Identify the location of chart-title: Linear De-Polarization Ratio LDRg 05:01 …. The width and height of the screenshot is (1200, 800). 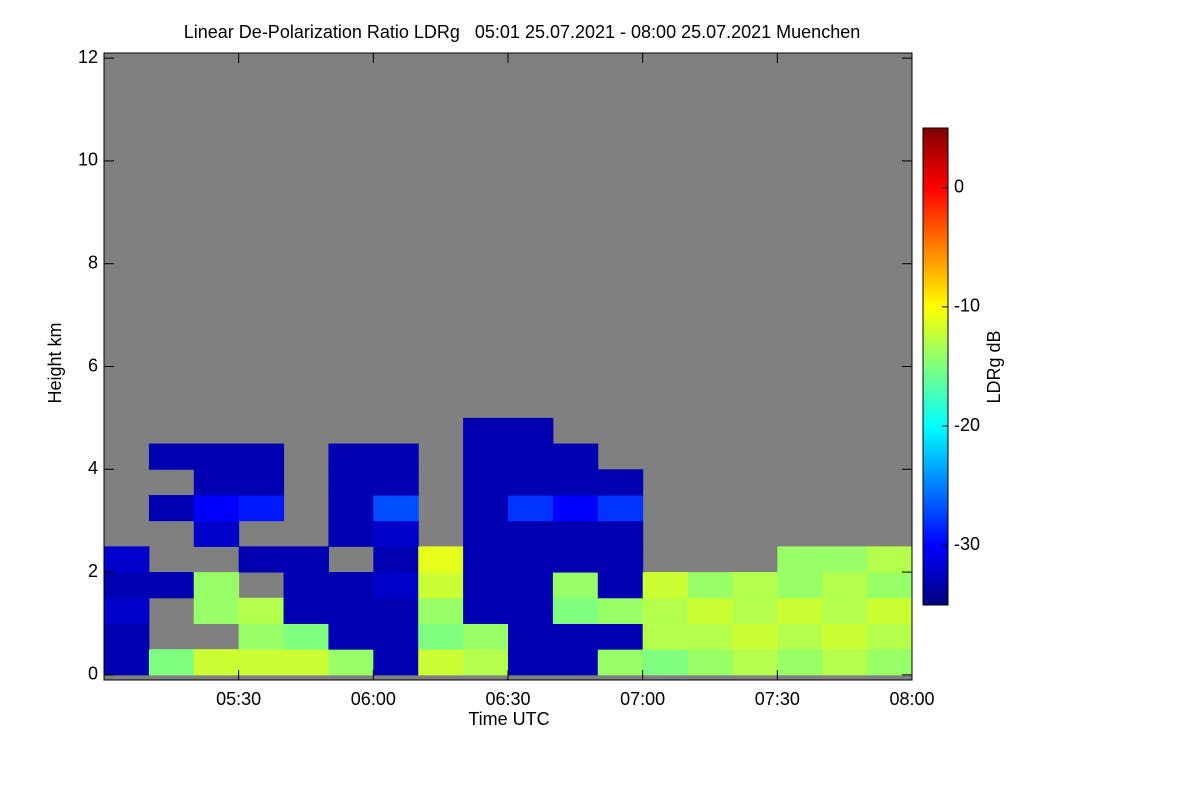
(522, 32).